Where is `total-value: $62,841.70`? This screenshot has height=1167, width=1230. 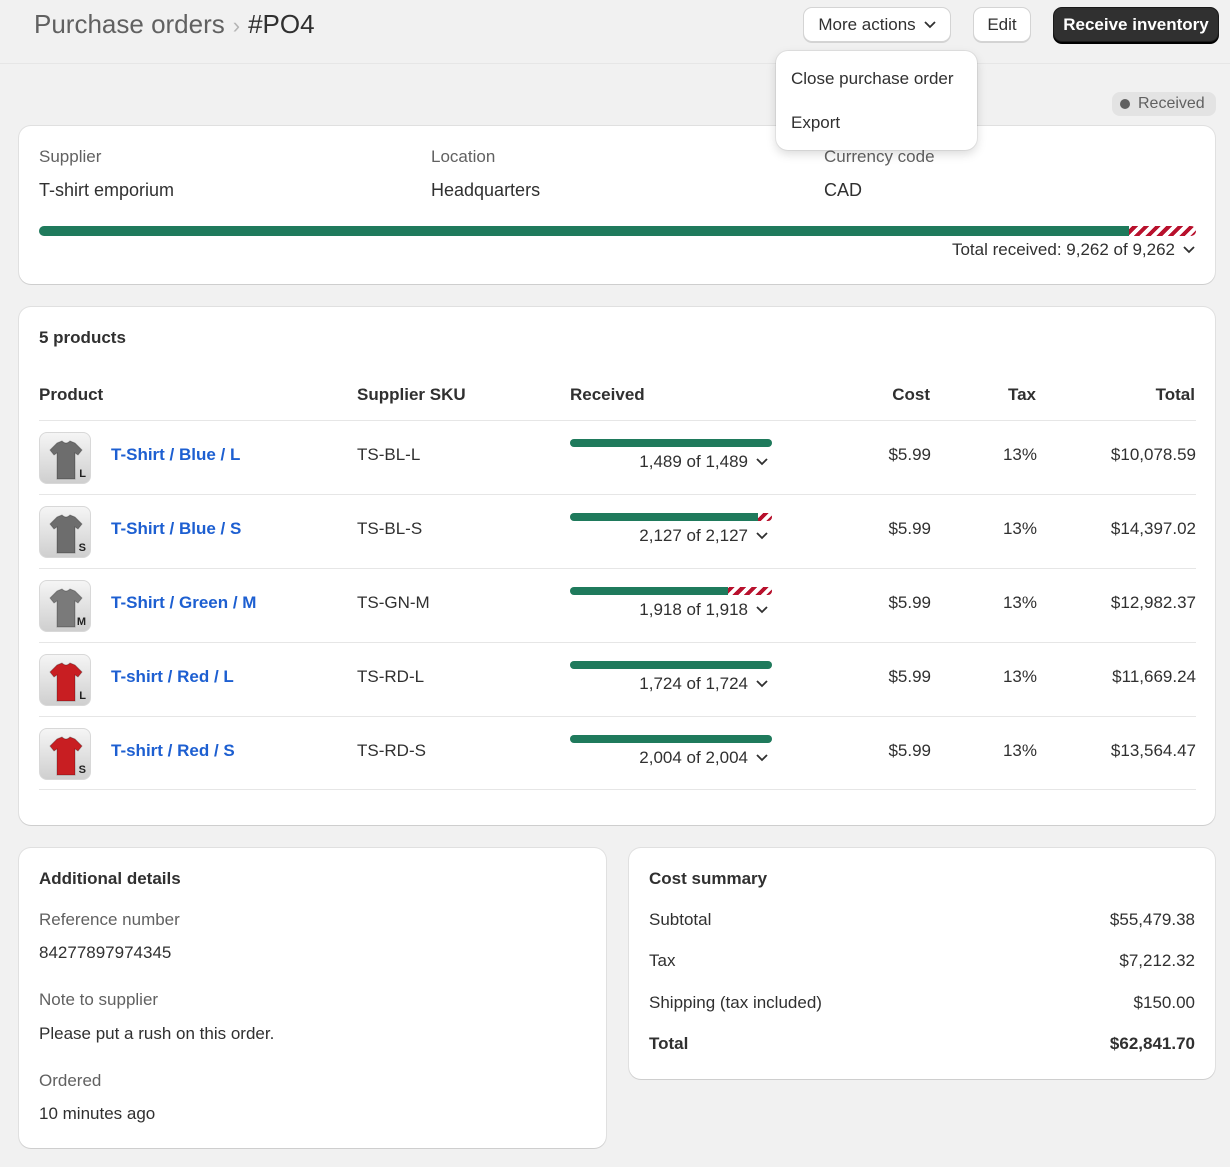 total-value: $62,841.70 is located at coordinates (1152, 1043).